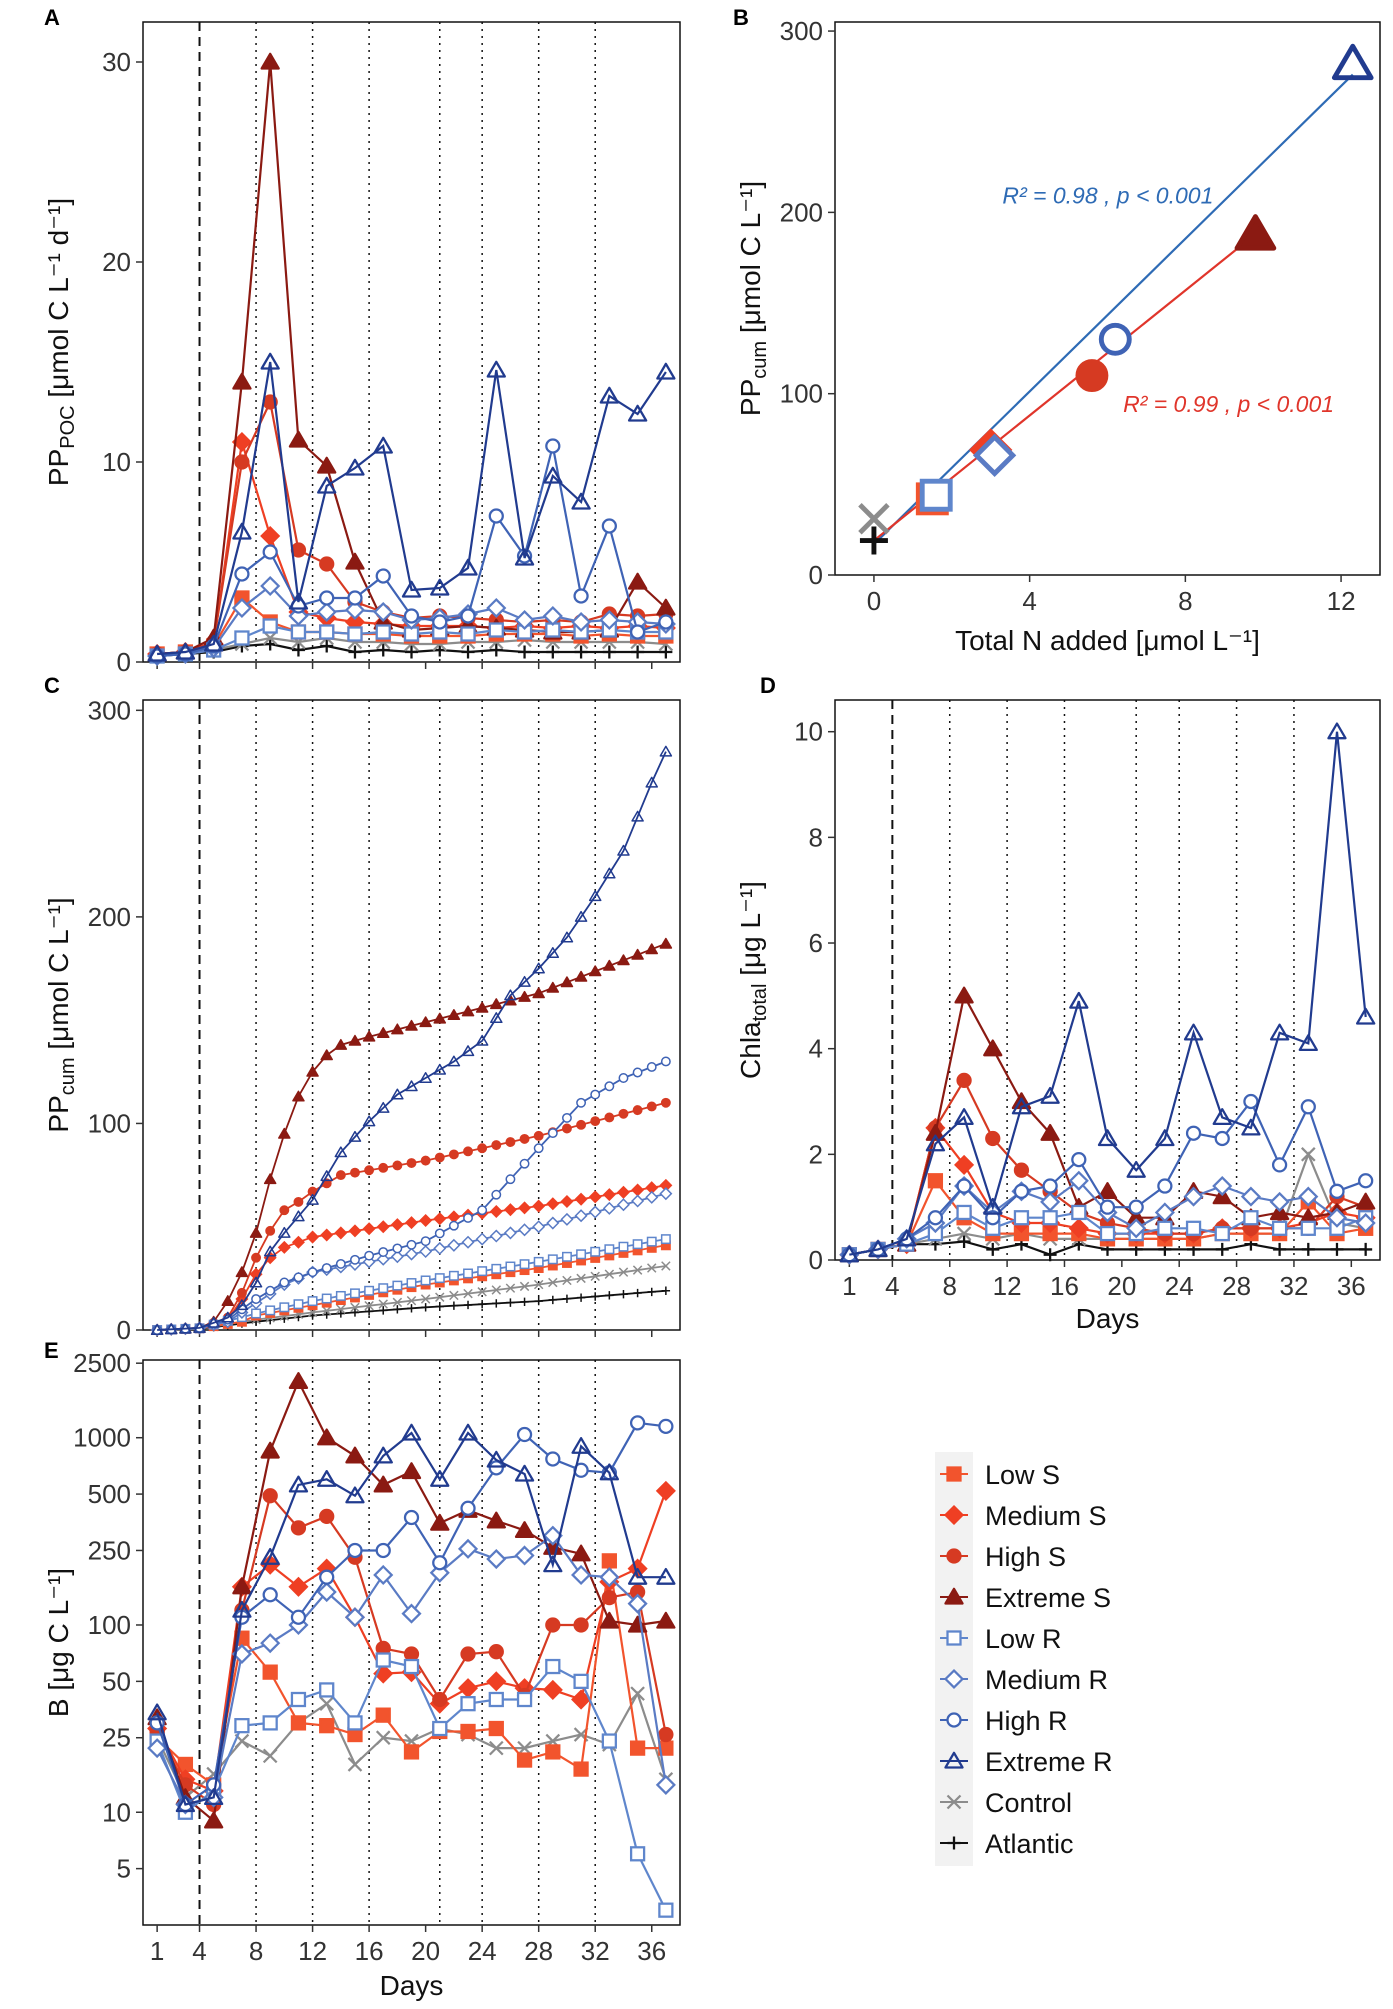  What do you see at coordinates (1064, 1286) in the screenshot?
I see `panel-d-x-tick-label: 16` at bounding box center [1064, 1286].